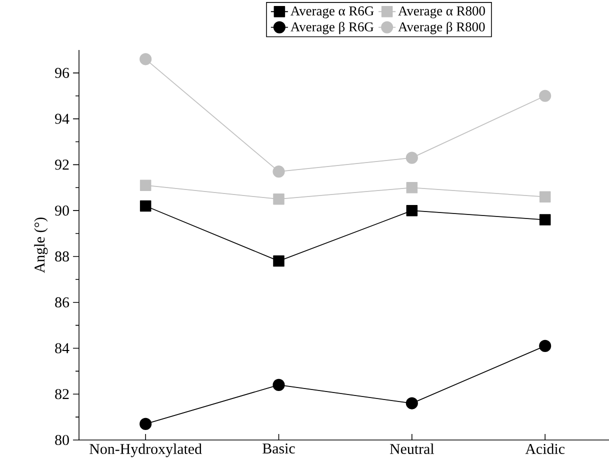 This screenshot has height=474, width=609. I want to click on y-tick-label: 80, so click(62, 440).